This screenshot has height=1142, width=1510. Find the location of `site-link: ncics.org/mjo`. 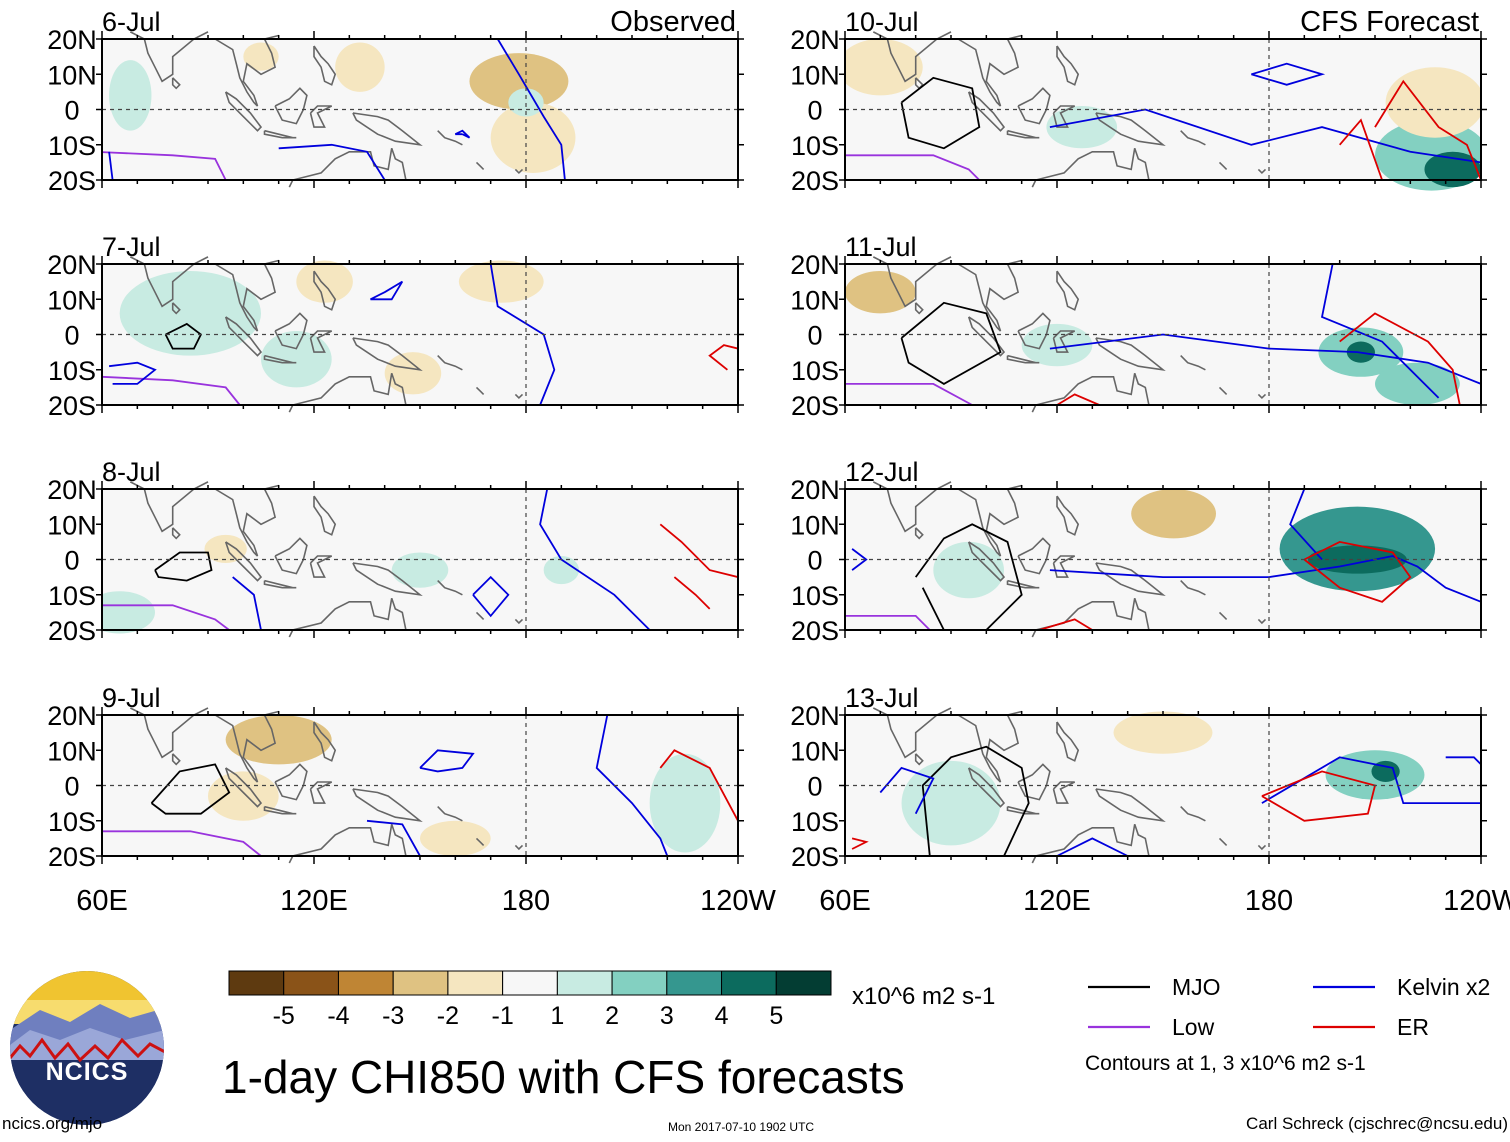

site-link: ncics.org/mjo is located at coordinates (52, 1123).